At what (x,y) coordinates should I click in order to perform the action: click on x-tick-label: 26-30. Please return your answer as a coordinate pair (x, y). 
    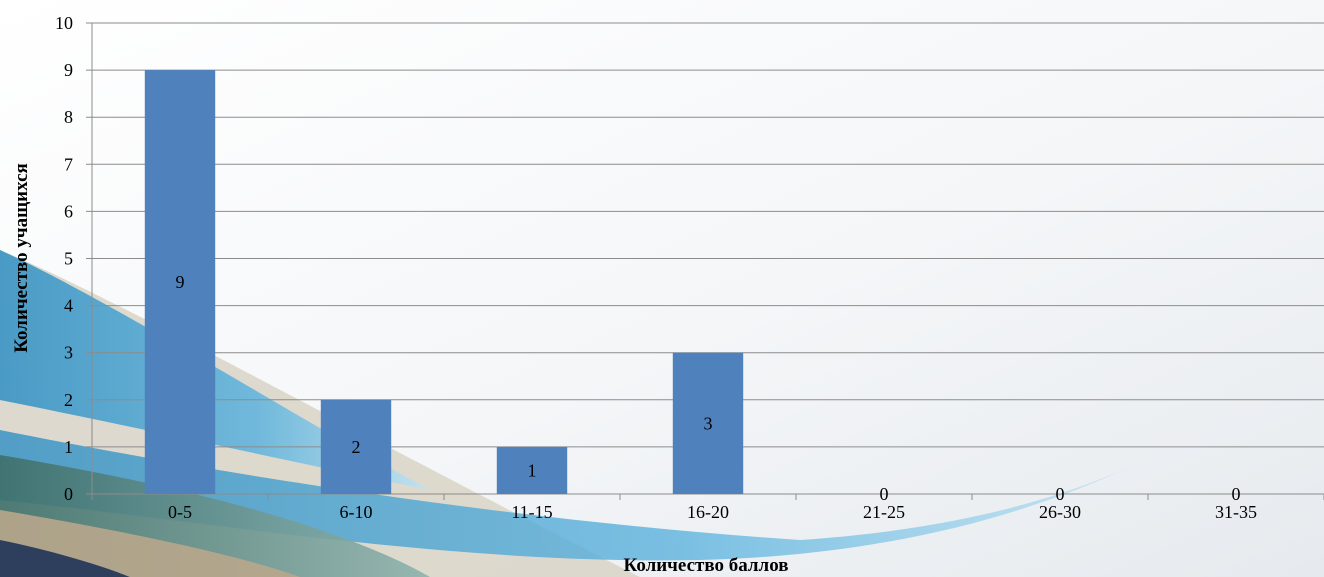
    Looking at the image, I should click on (1060, 512).